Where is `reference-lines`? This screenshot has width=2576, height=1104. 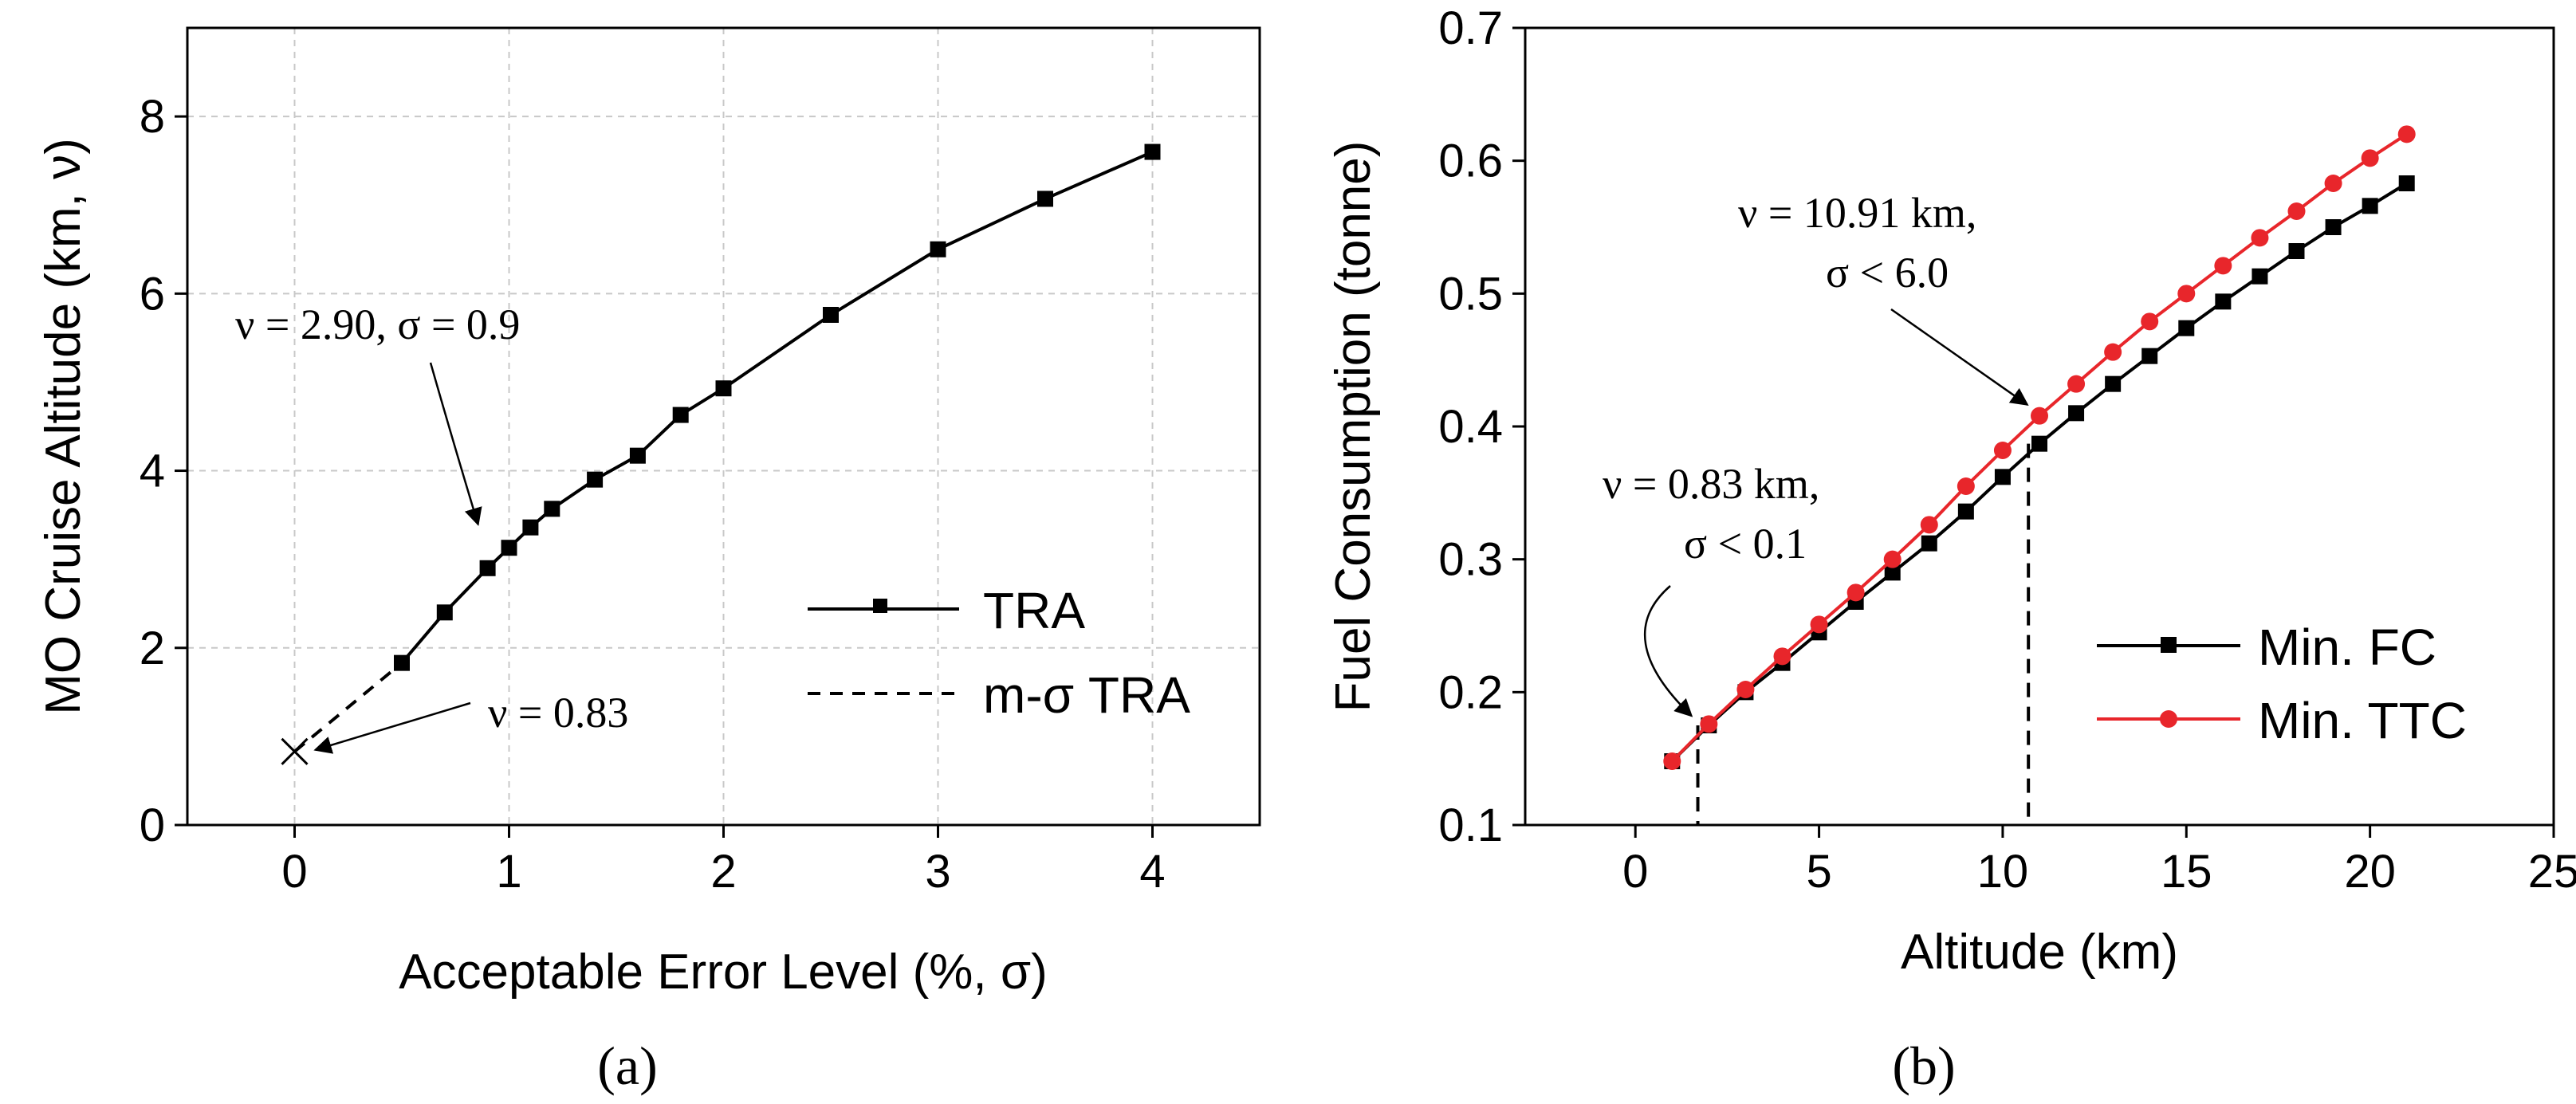 reference-lines is located at coordinates (1863, 634).